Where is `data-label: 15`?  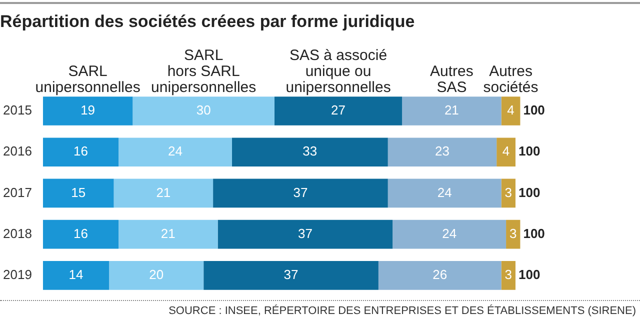
data-label: 15 is located at coordinates (78, 192).